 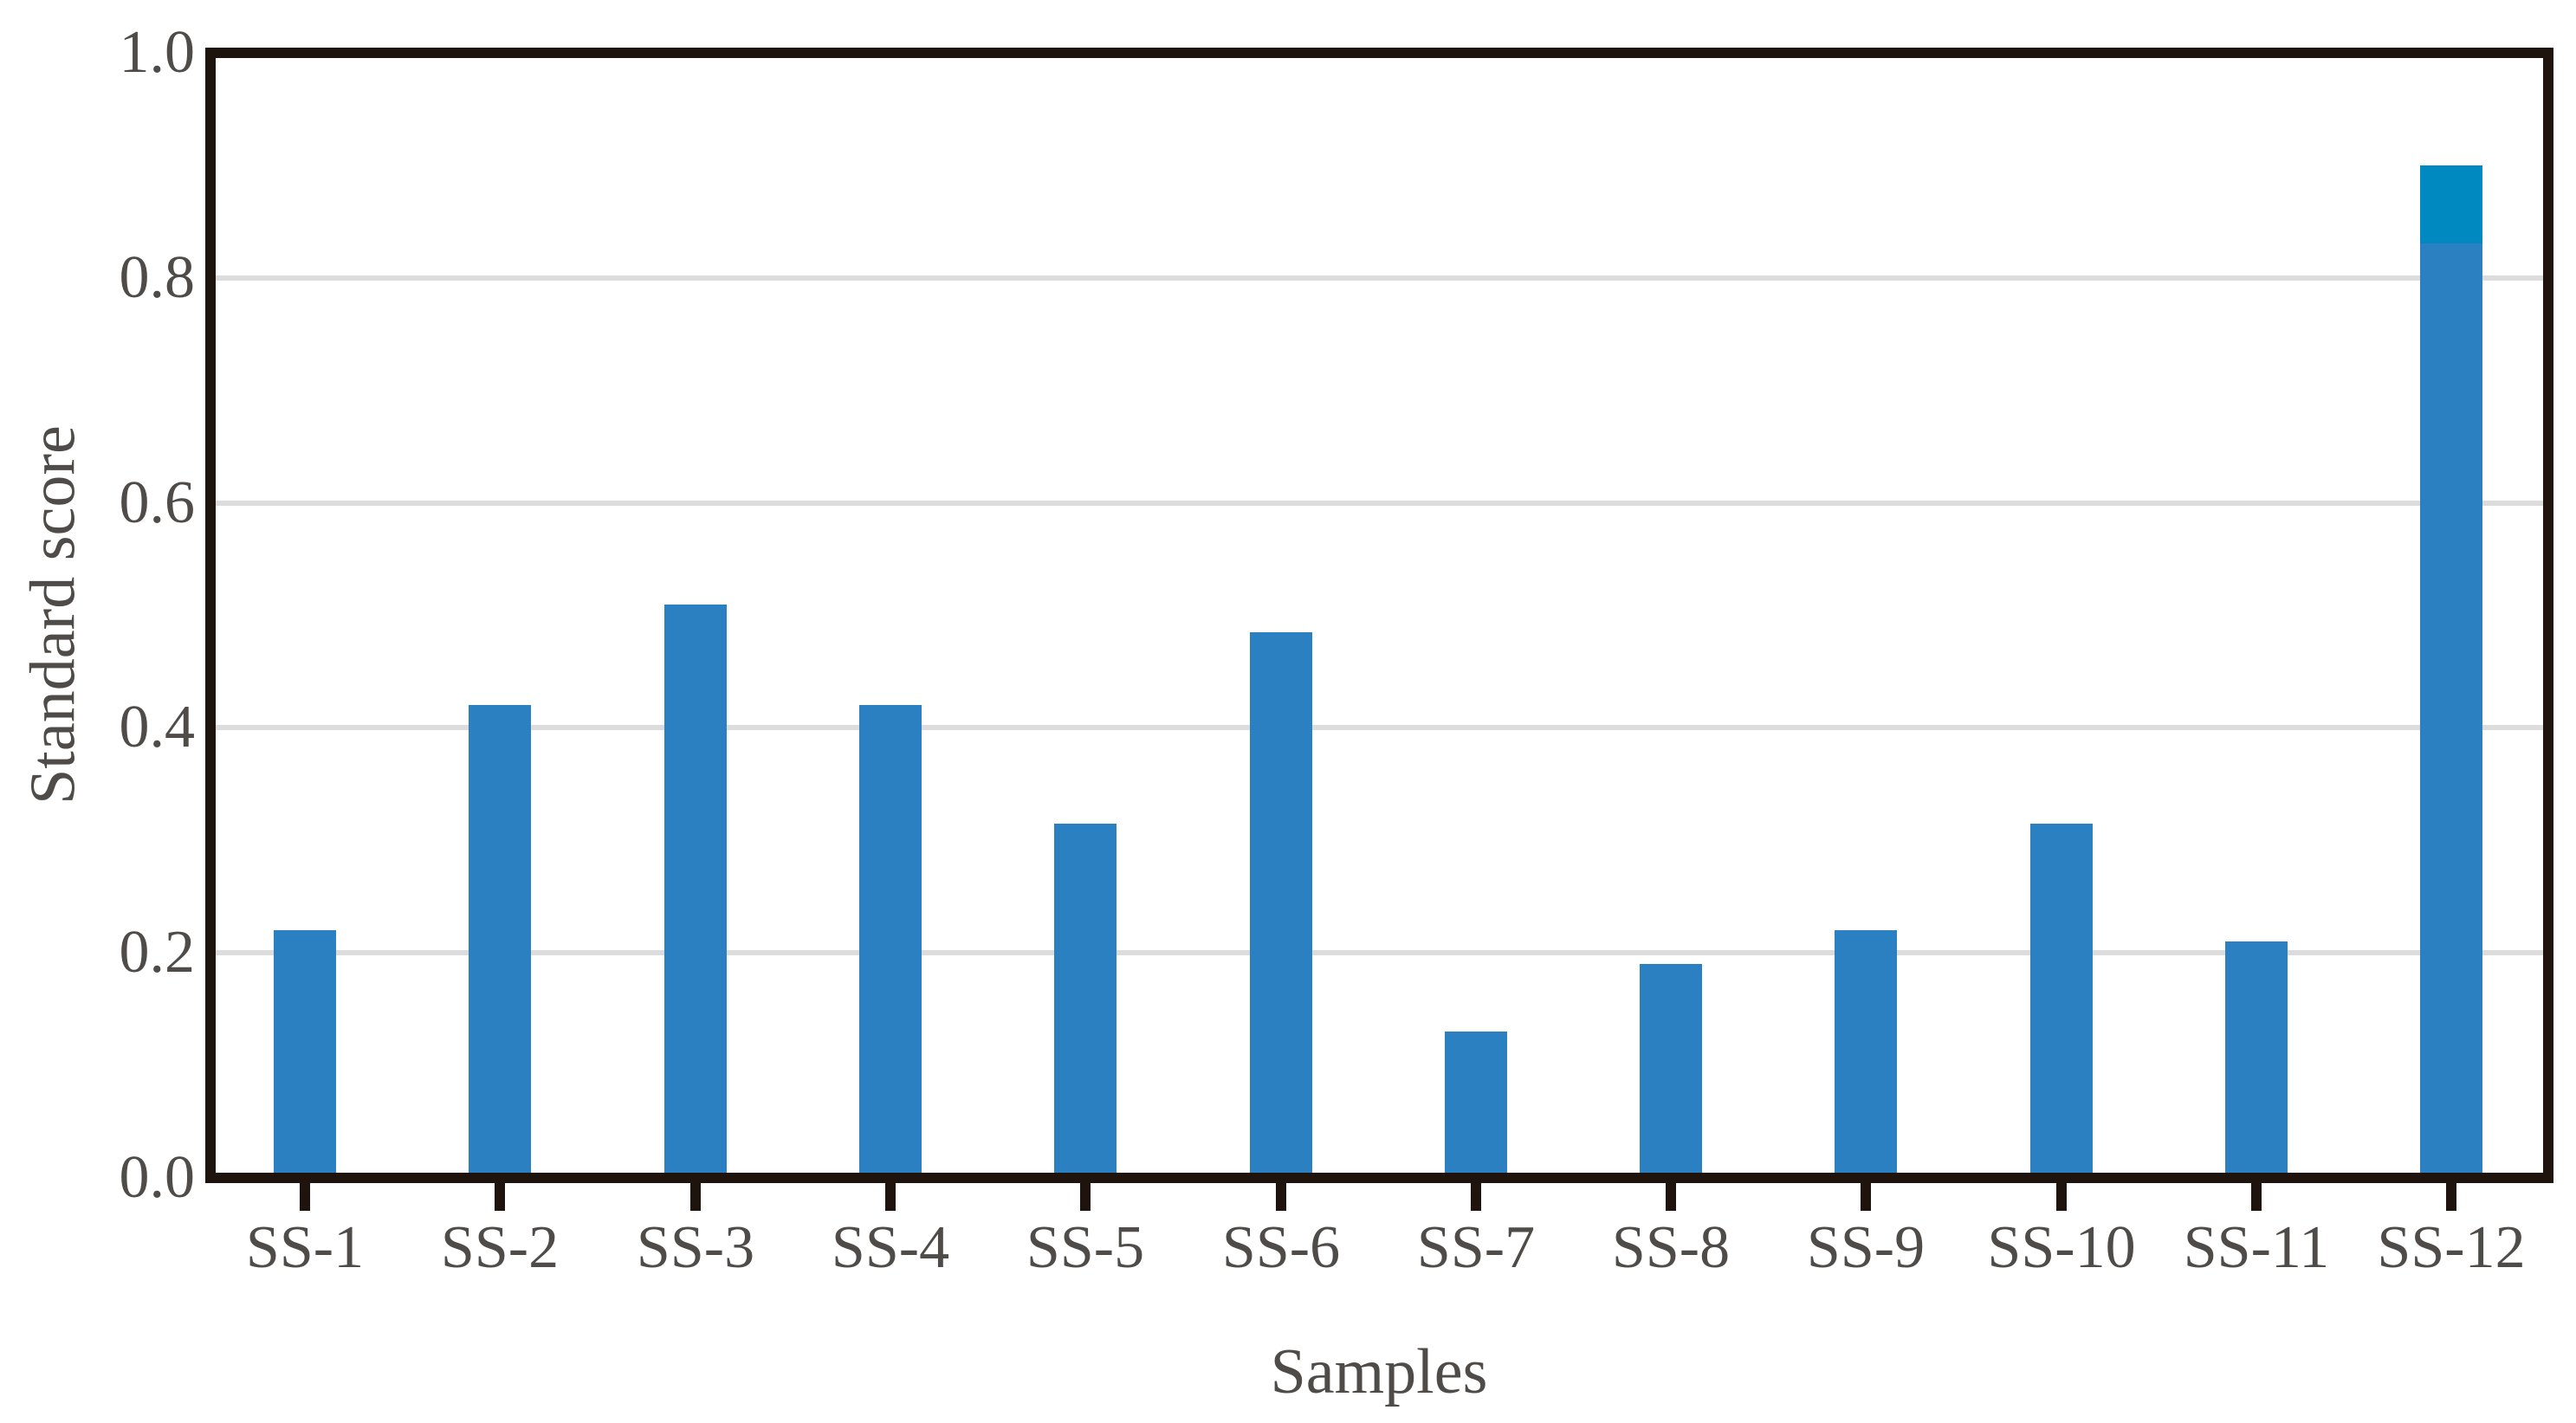 What do you see at coordinates (2451, 1247) in the screenshot?
I see `x-tick-label: SS-12` at bounding box center [2451, 1247].